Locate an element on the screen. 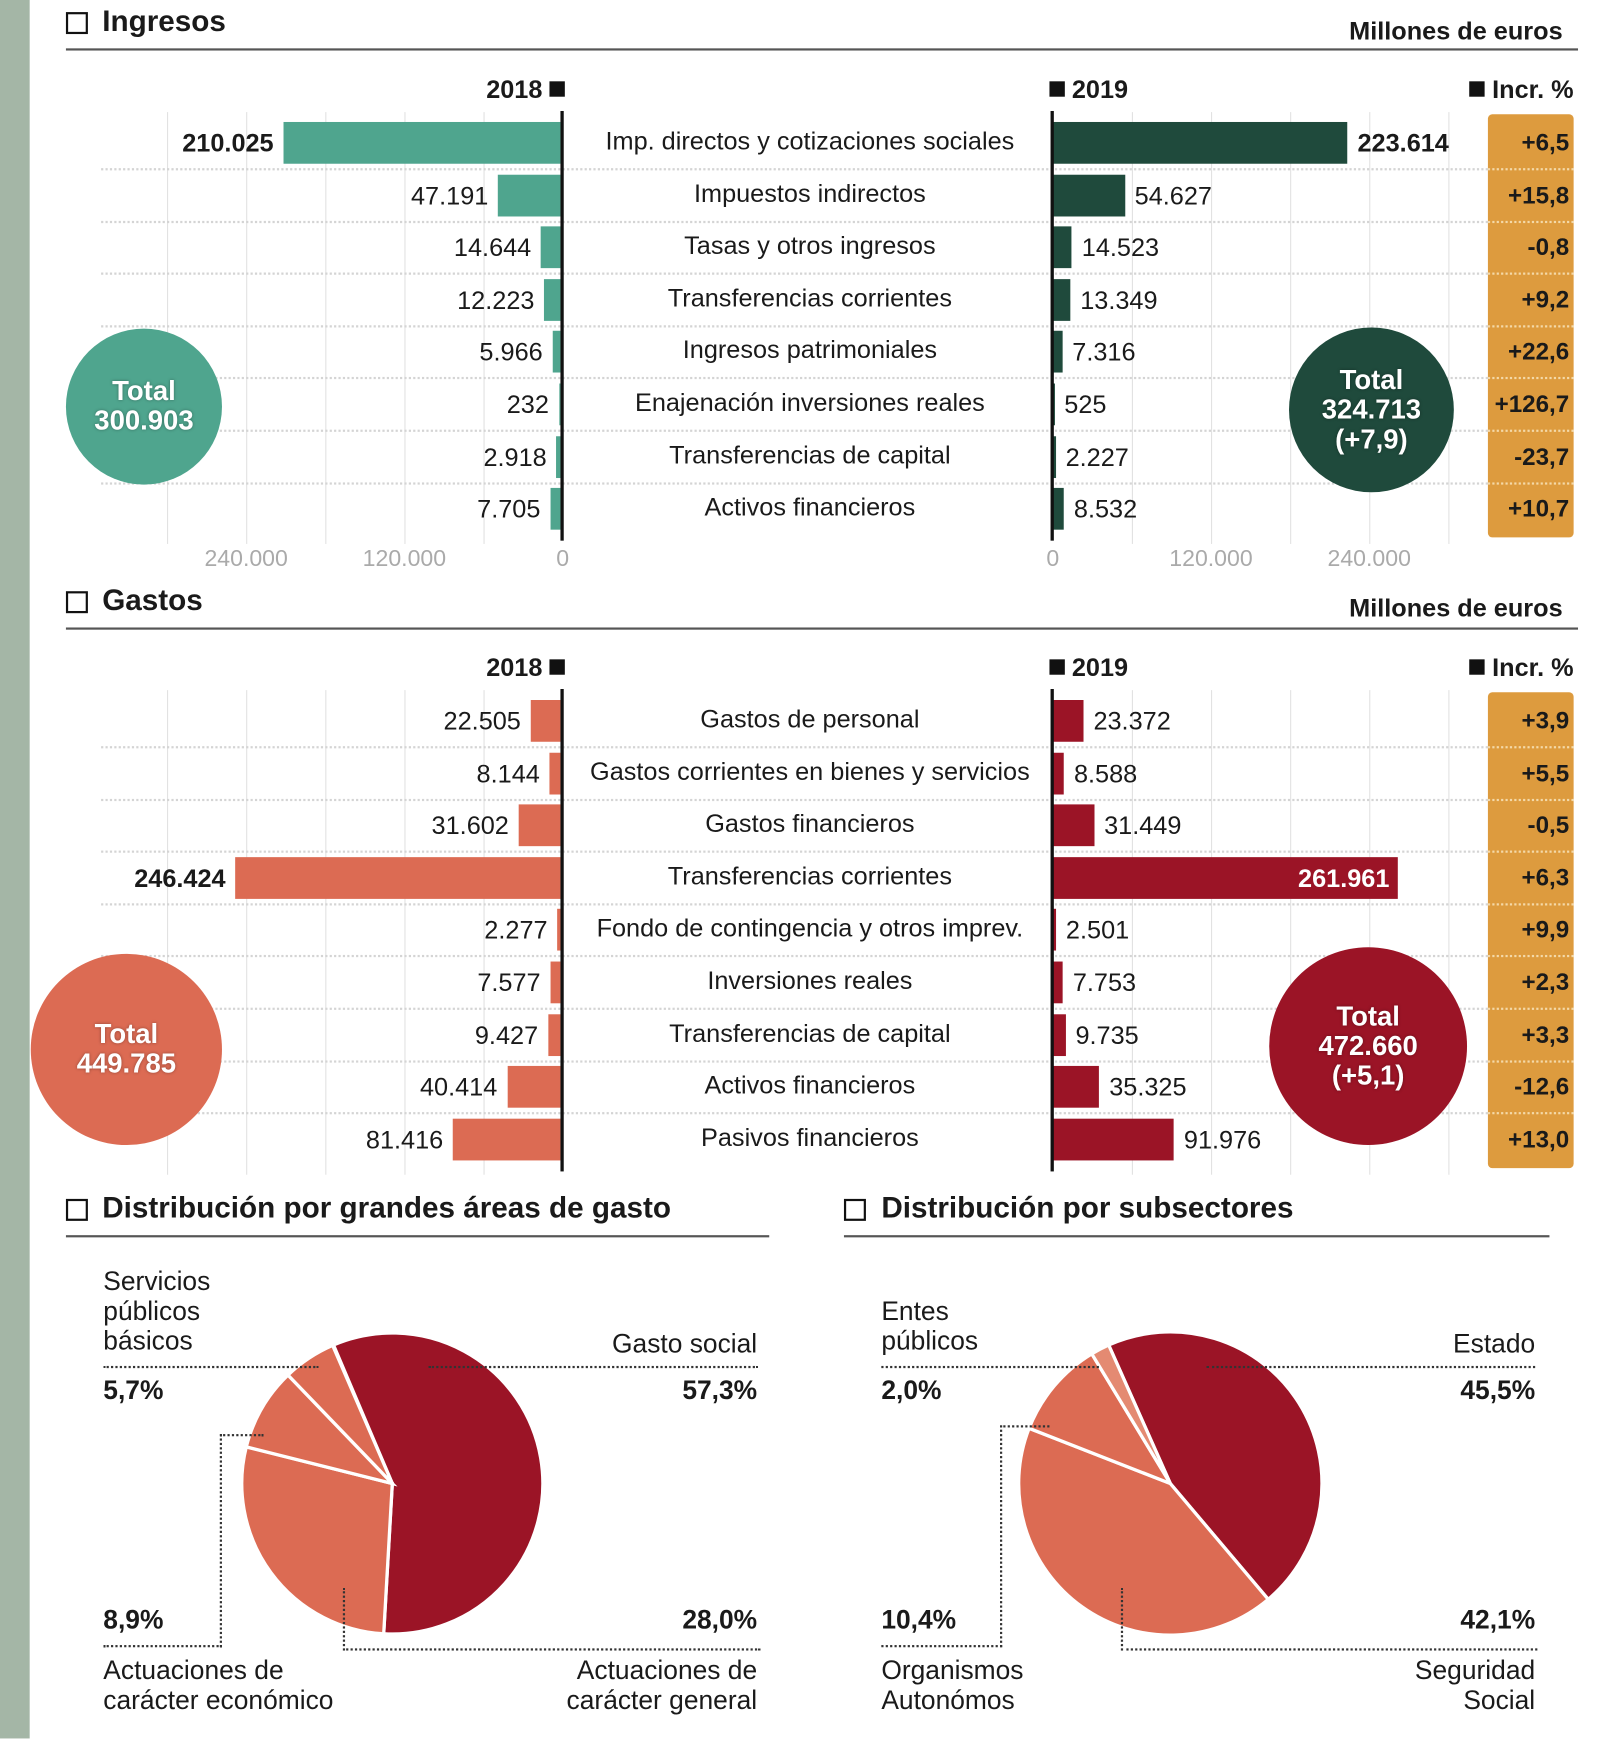 The image size is (1600, 1739). value-2018: 232 is located at coordinates (527, 404).